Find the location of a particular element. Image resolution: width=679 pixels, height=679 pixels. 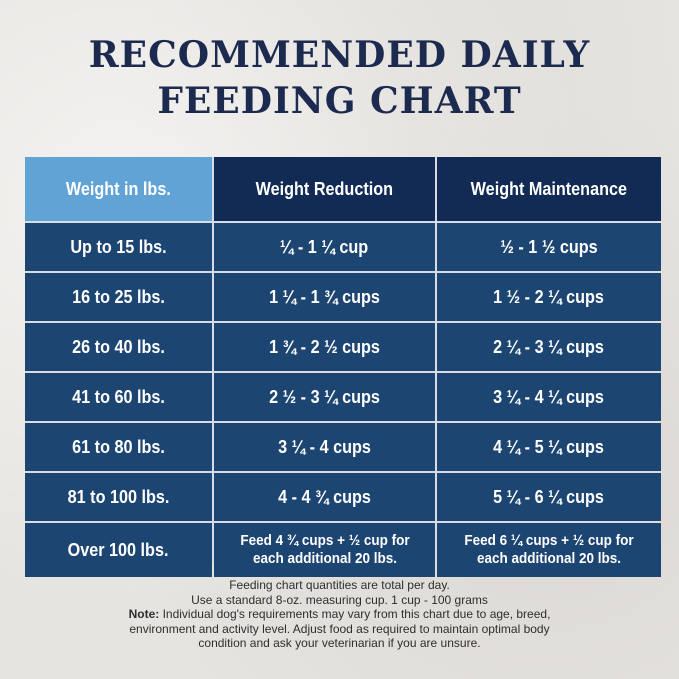

table-row-weight-cell: Up to 15 lbs. is located at coordinates (118, 247).